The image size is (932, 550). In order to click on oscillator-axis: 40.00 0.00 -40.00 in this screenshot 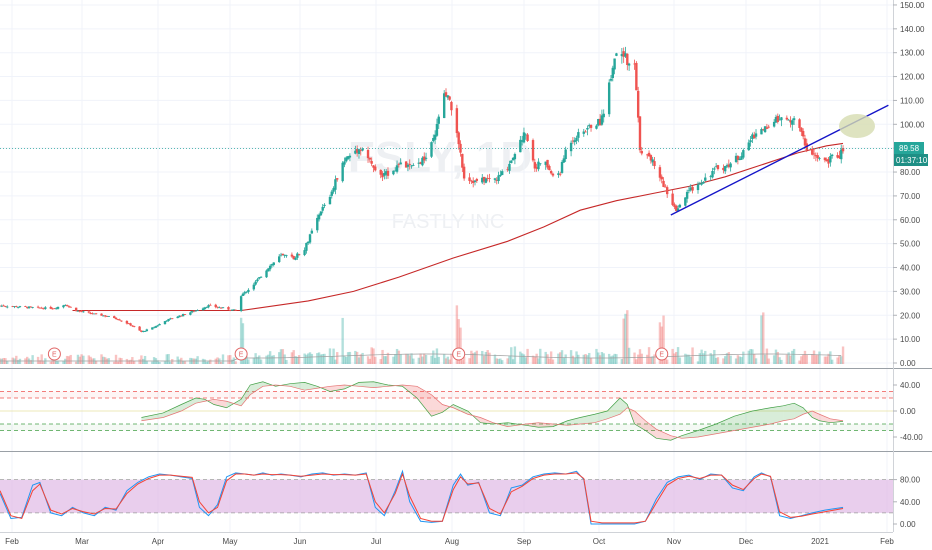, I will do `click(908, 411)`.